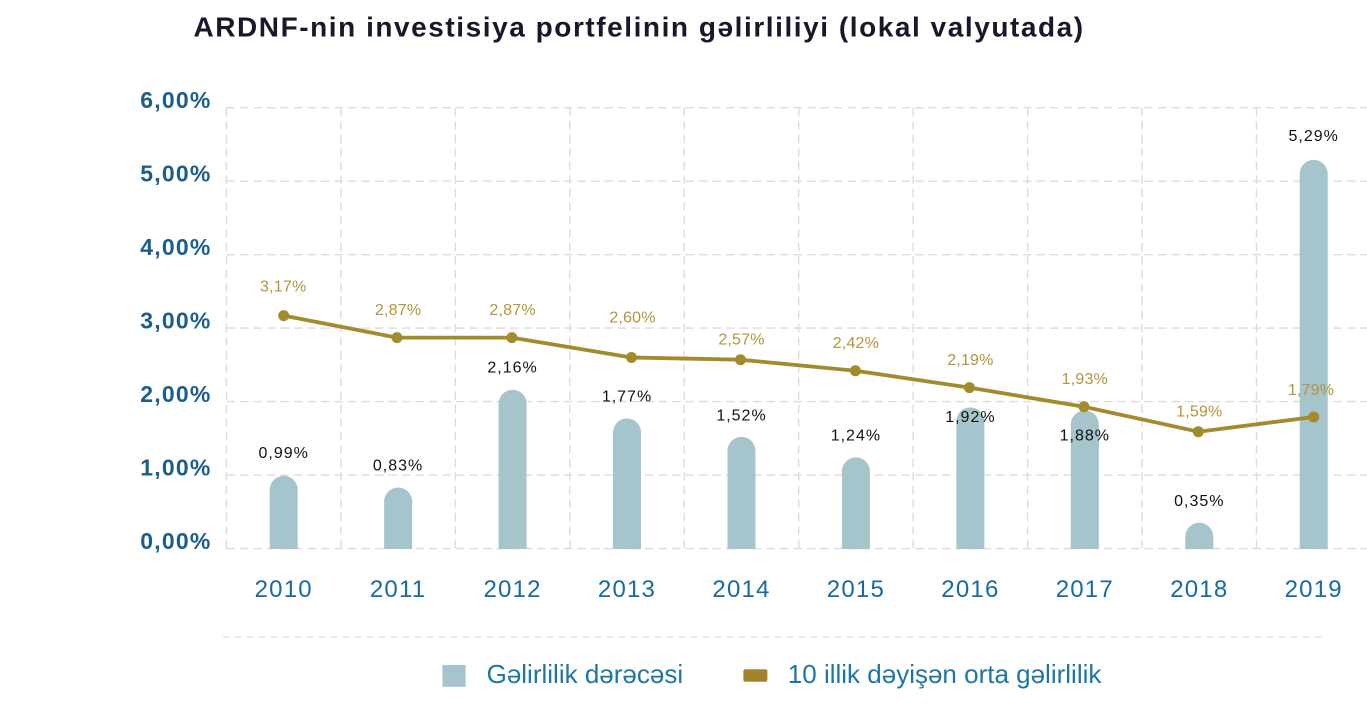 This screenshot has height=719, width=1367. What do you see at coordinates (1314, 136) in the screenshot?
I see `svg-text: 5,29%` at bounding box center [1314, 136].